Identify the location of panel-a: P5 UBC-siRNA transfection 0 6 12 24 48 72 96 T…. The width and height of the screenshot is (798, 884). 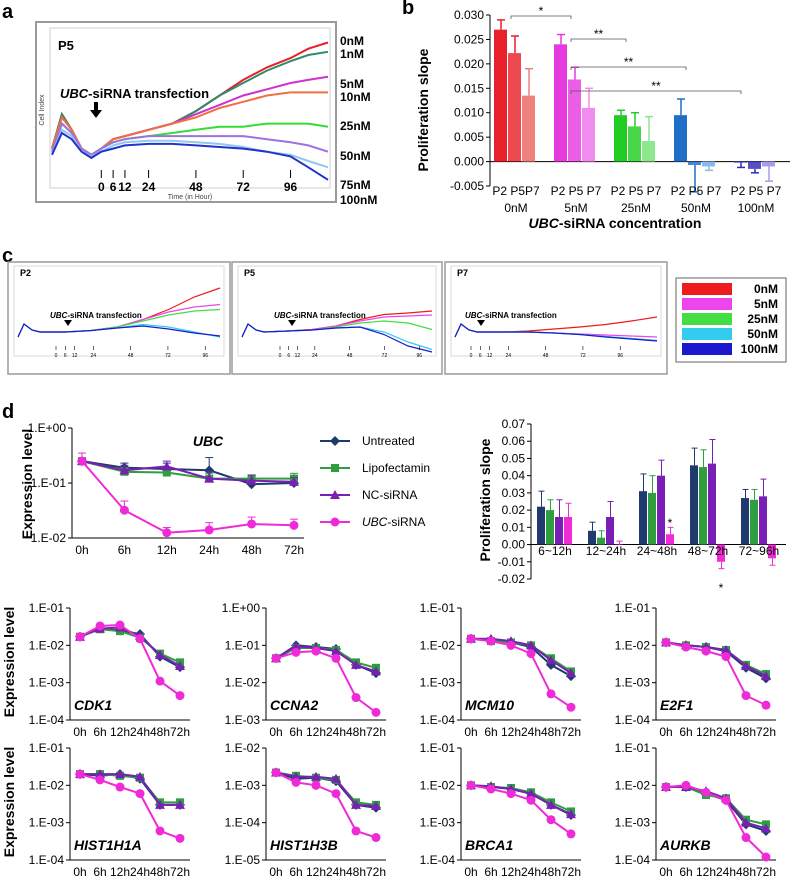
(206, 114).